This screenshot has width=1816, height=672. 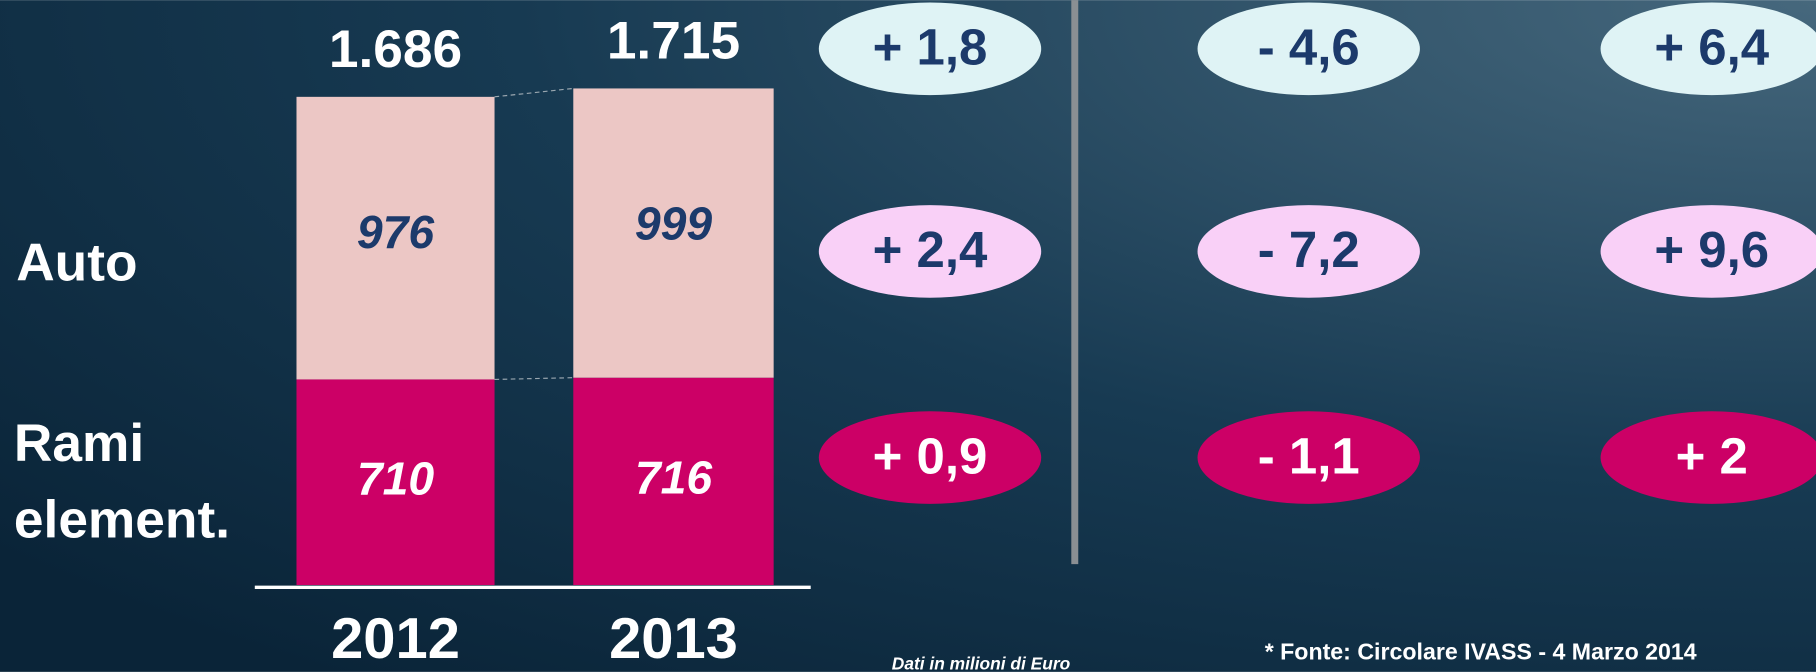 What do you see at coordinates (396, 478) in the screenshot?
I see `bar-value-label: 710` at bounding box center [396, 478].